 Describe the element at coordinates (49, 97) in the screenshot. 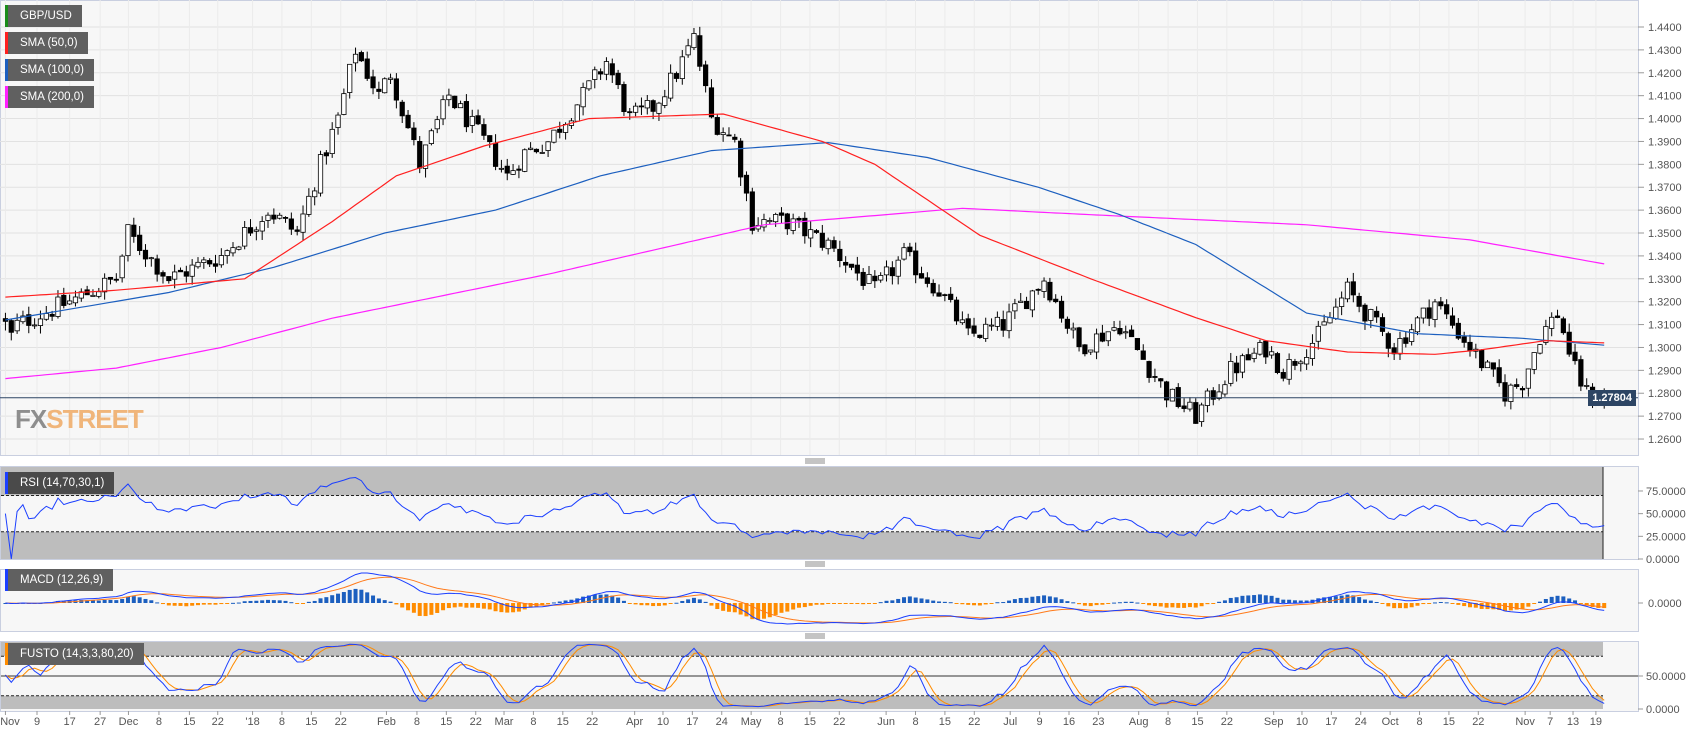

I see `legend-sma200: SMA (200,0)` at that location.